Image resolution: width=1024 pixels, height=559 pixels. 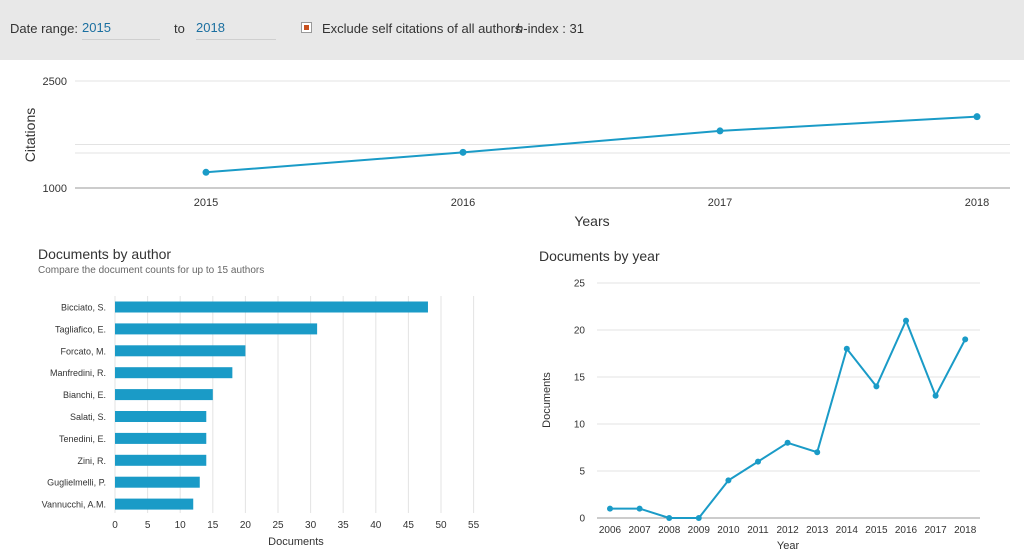 What do you see at coordinates (55, 82) in the screenshot?
I see `citations-ytick: 2500` at bounding box center [55, 82].